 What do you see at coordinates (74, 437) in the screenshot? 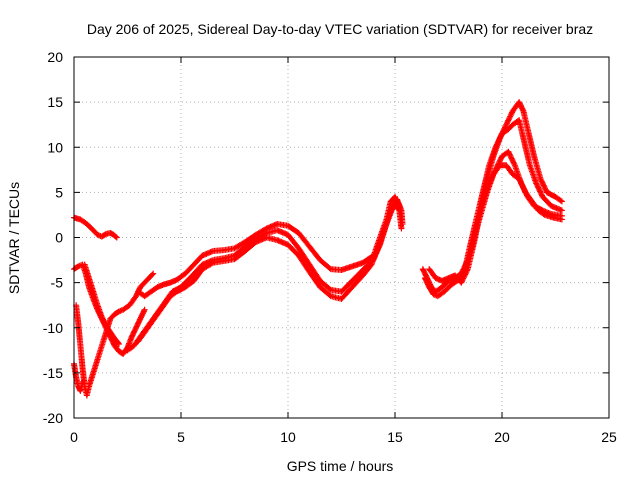
I see `x-tick-label: 0` at bounding box center [74, 437].